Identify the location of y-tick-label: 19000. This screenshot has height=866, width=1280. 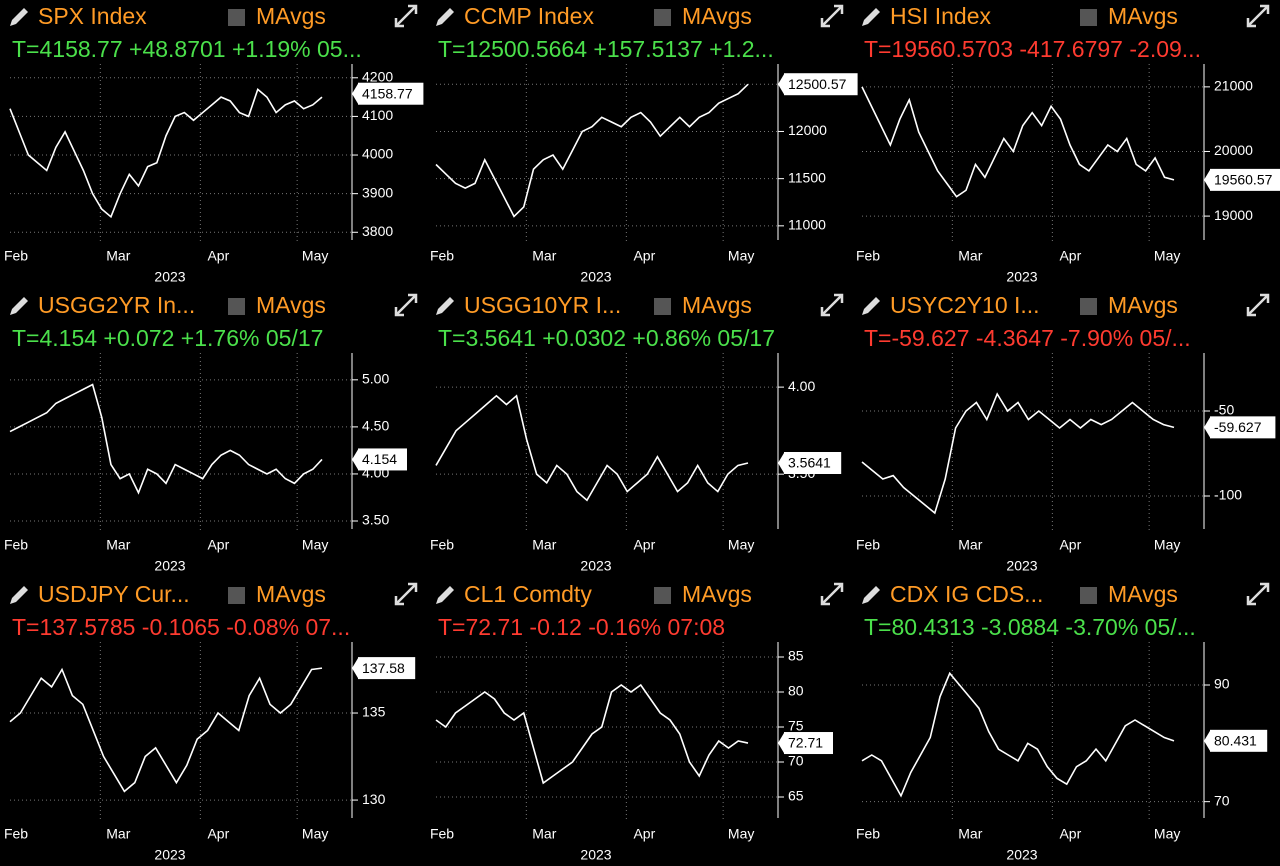
(1233, 215).